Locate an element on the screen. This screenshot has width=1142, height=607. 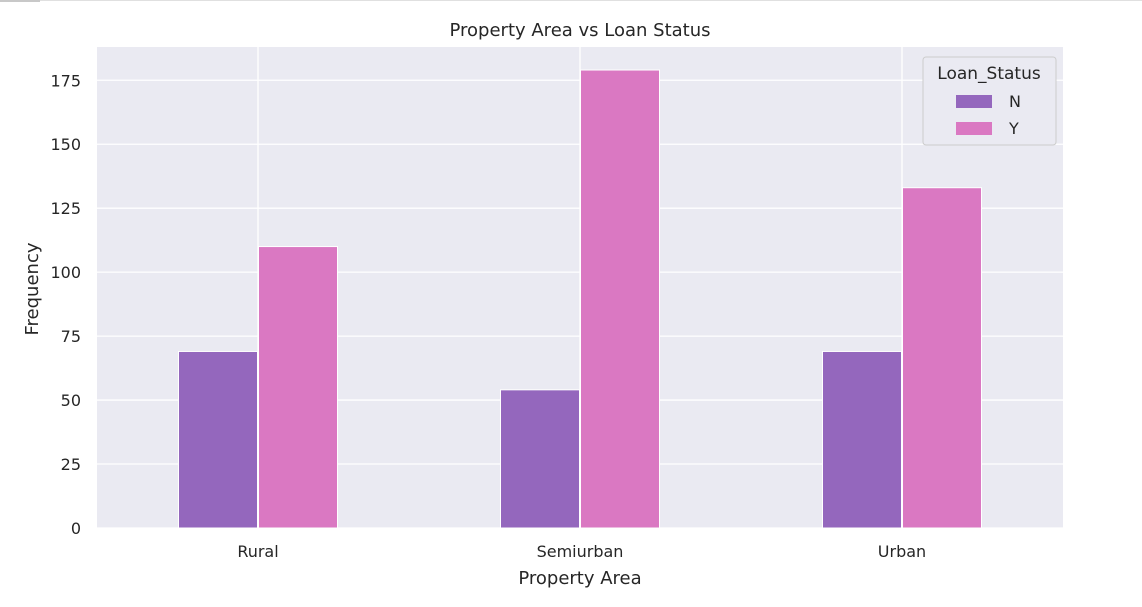
x-tick-label: Urban is located at coordinates (902, 551).